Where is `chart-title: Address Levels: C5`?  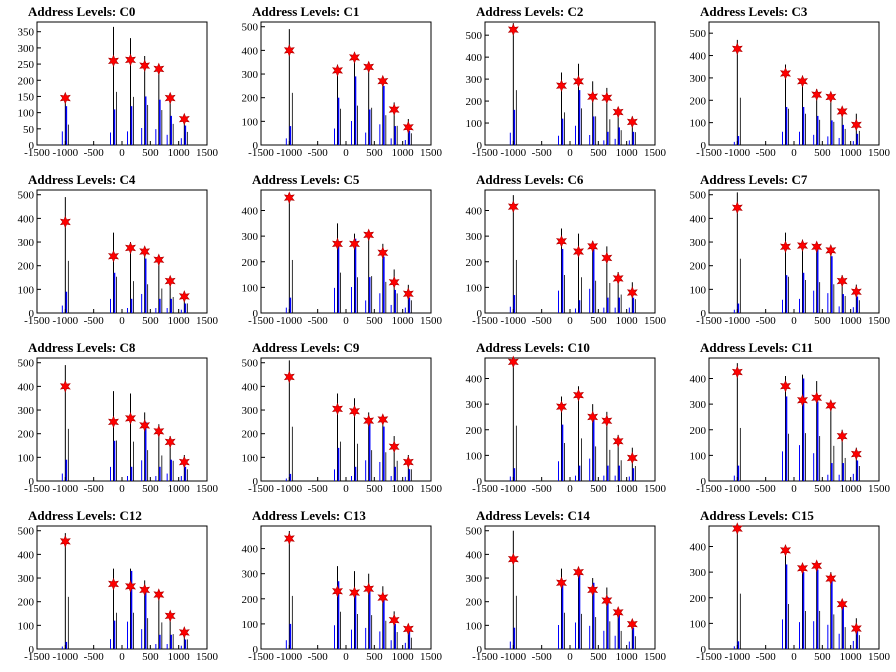
chart-title: Address Levels: C5 is located at coordinates (306, 179).